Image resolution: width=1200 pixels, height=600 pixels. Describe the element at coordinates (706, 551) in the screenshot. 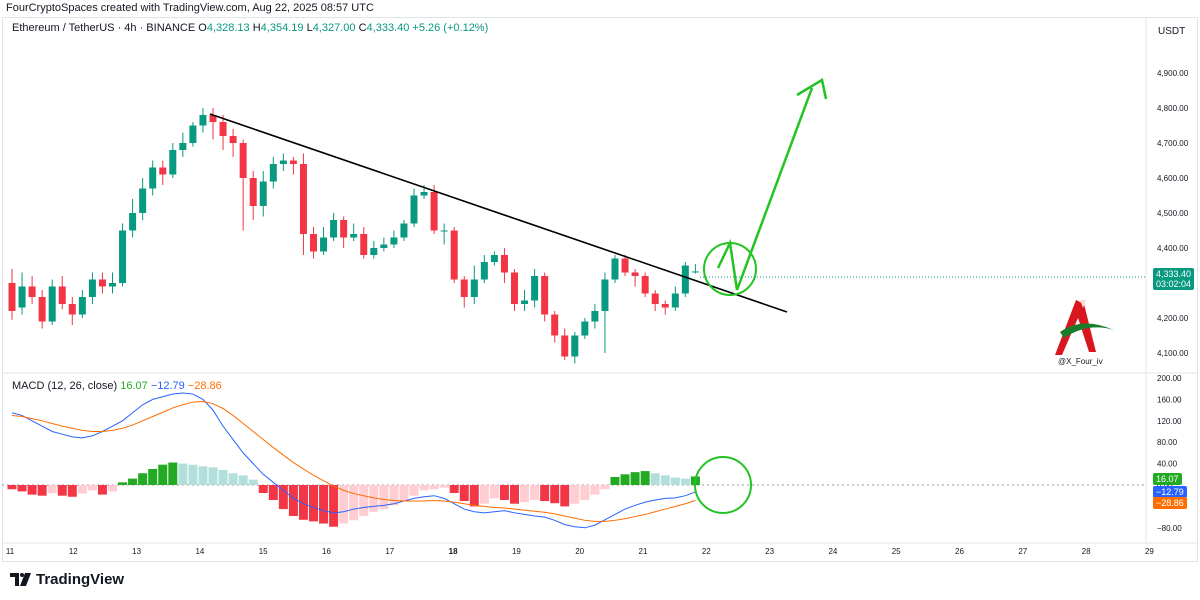

I see `time-tick: 22` at that location.